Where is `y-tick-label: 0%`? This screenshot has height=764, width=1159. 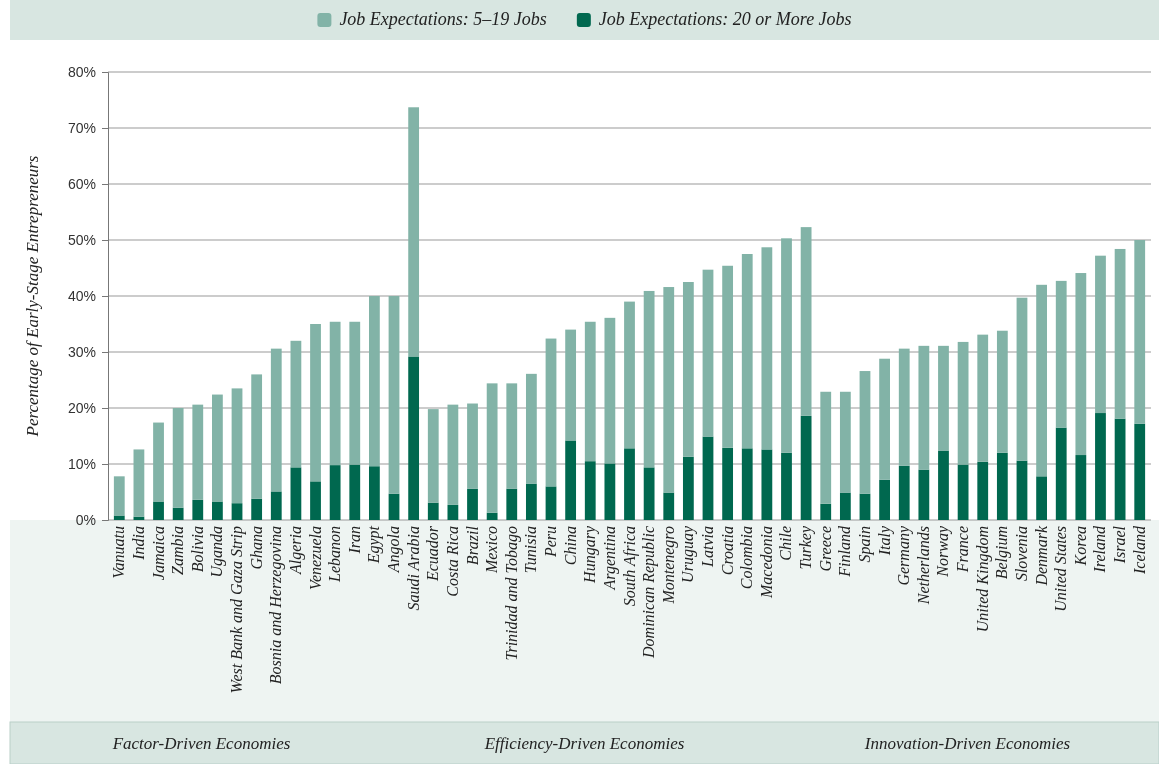
y-tick-label: 0% is located at coordinates (85, 519).